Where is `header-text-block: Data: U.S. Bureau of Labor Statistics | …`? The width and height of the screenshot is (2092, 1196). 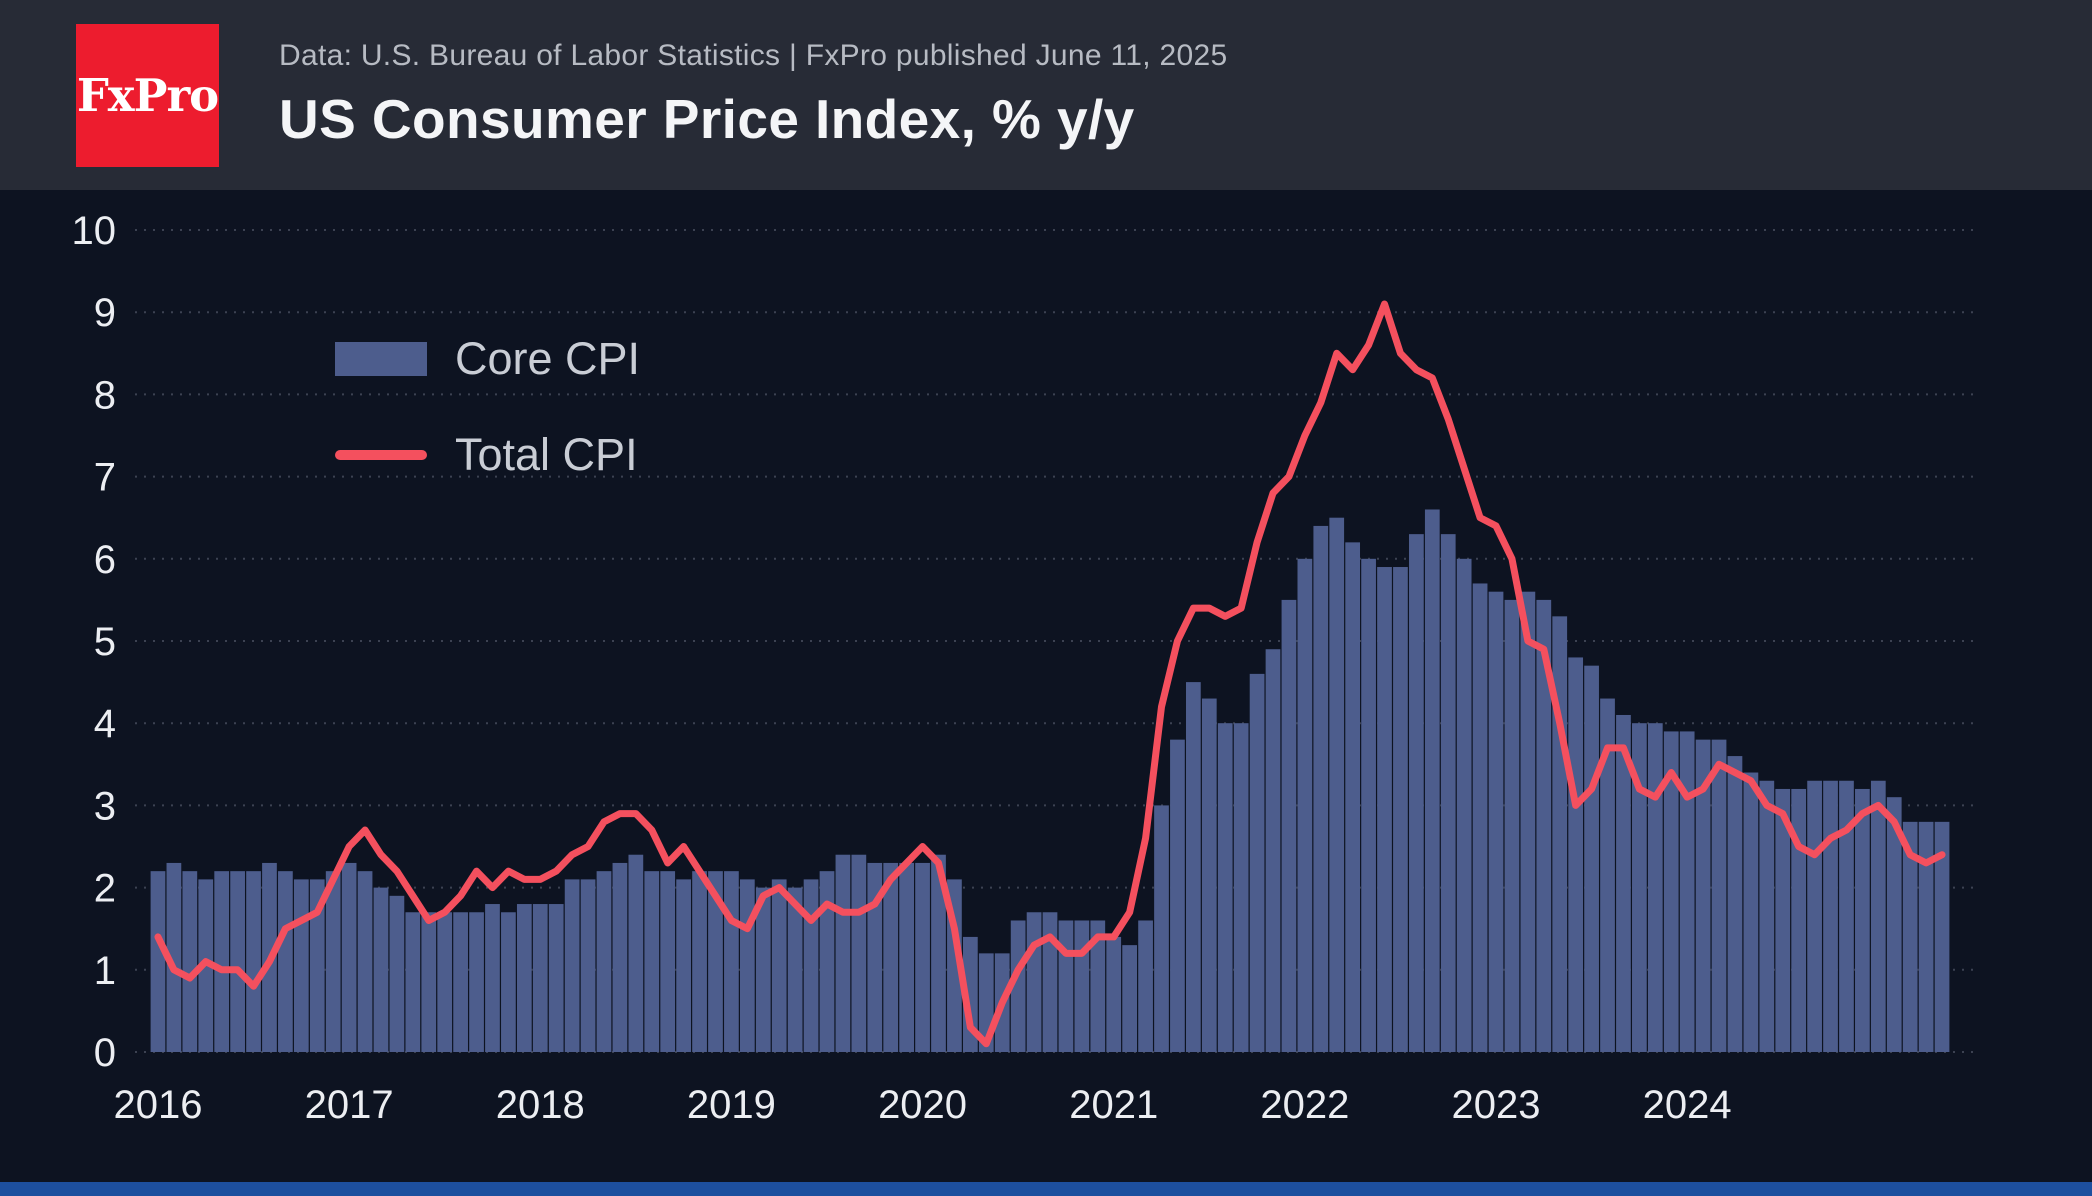
header-text-block: Data: U.S. Bureau of Labor Statistics | … is located at coordinates (753, 95).